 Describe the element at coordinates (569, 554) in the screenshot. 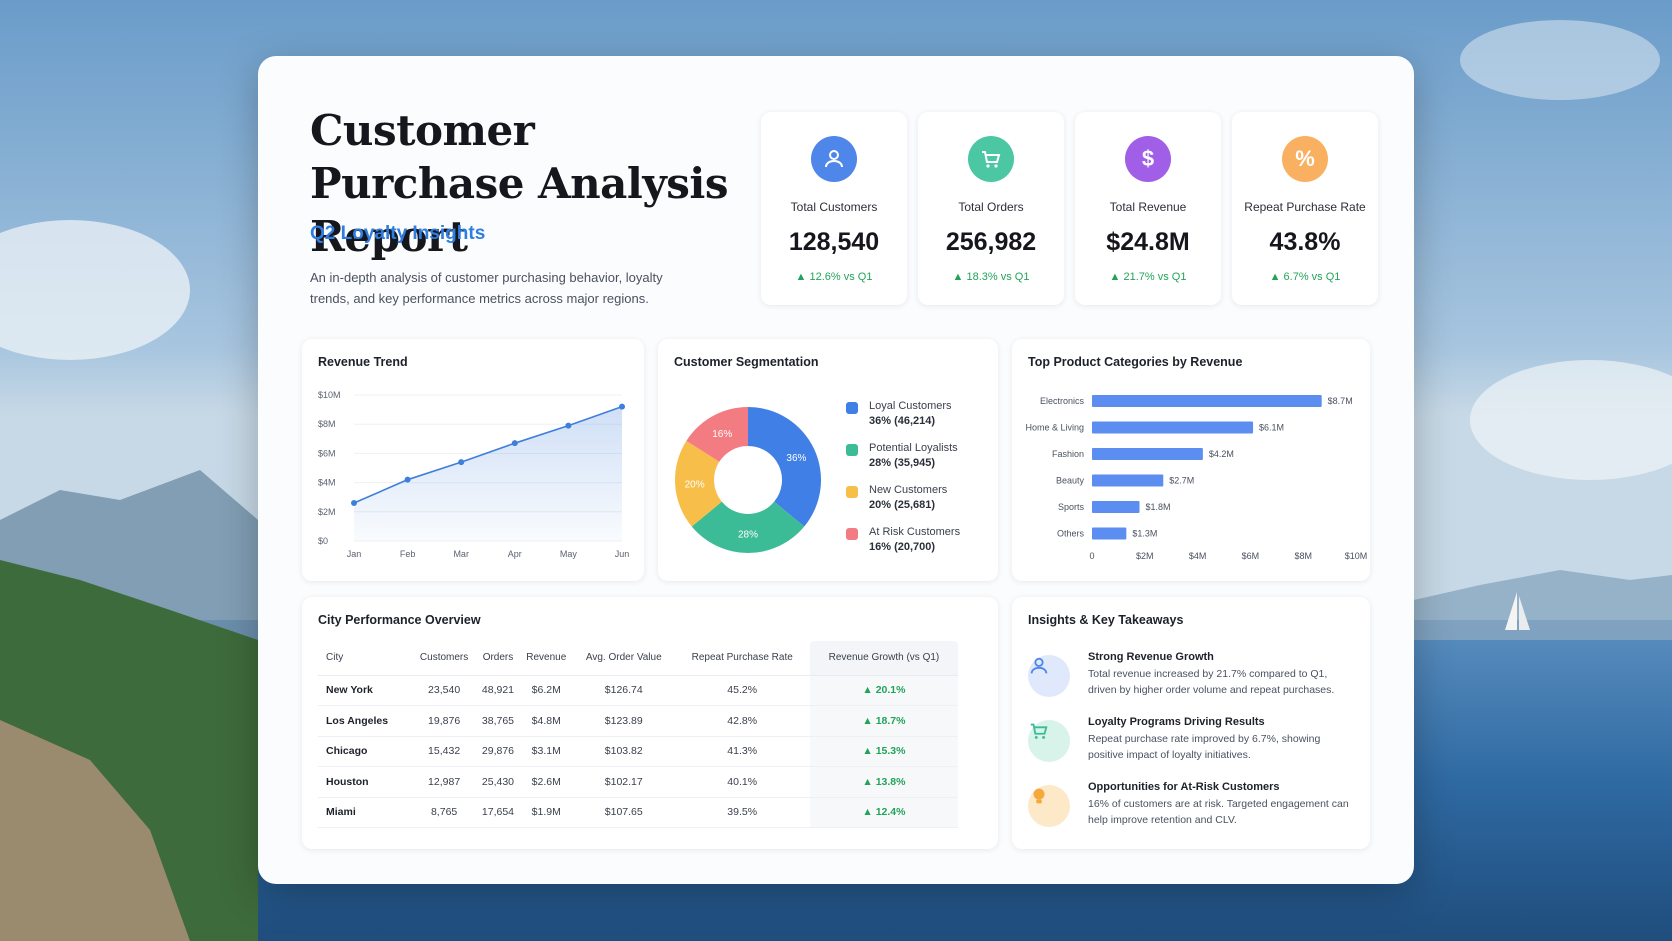

I see `x-tick-label: May` at that location.